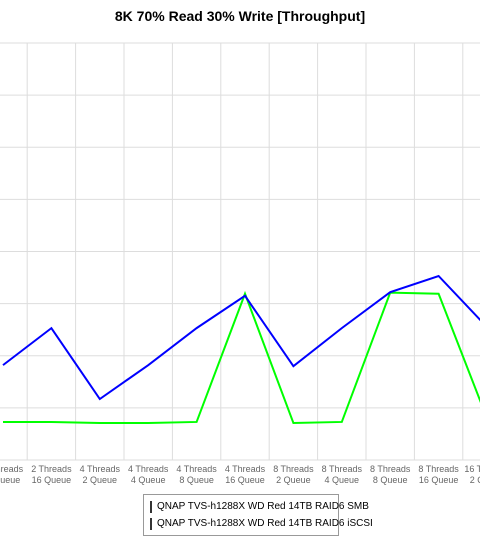 The image size is (480, 545). What do you see at coordinates (265, 523) in the screenshot?
I see `legend-label: QNAP TVS-h1288X WD Red 14TB RAID6 iSCSI` at bounding box center [265, 523].